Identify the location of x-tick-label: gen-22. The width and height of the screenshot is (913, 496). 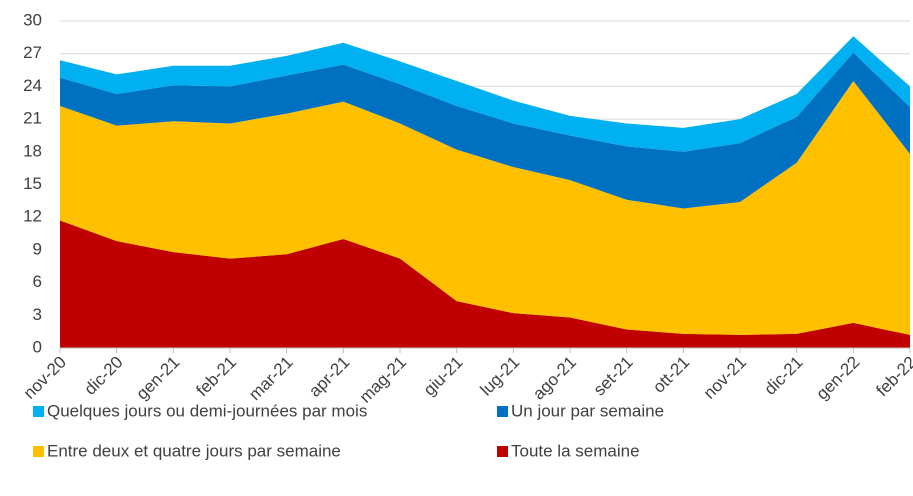
(837, 378).